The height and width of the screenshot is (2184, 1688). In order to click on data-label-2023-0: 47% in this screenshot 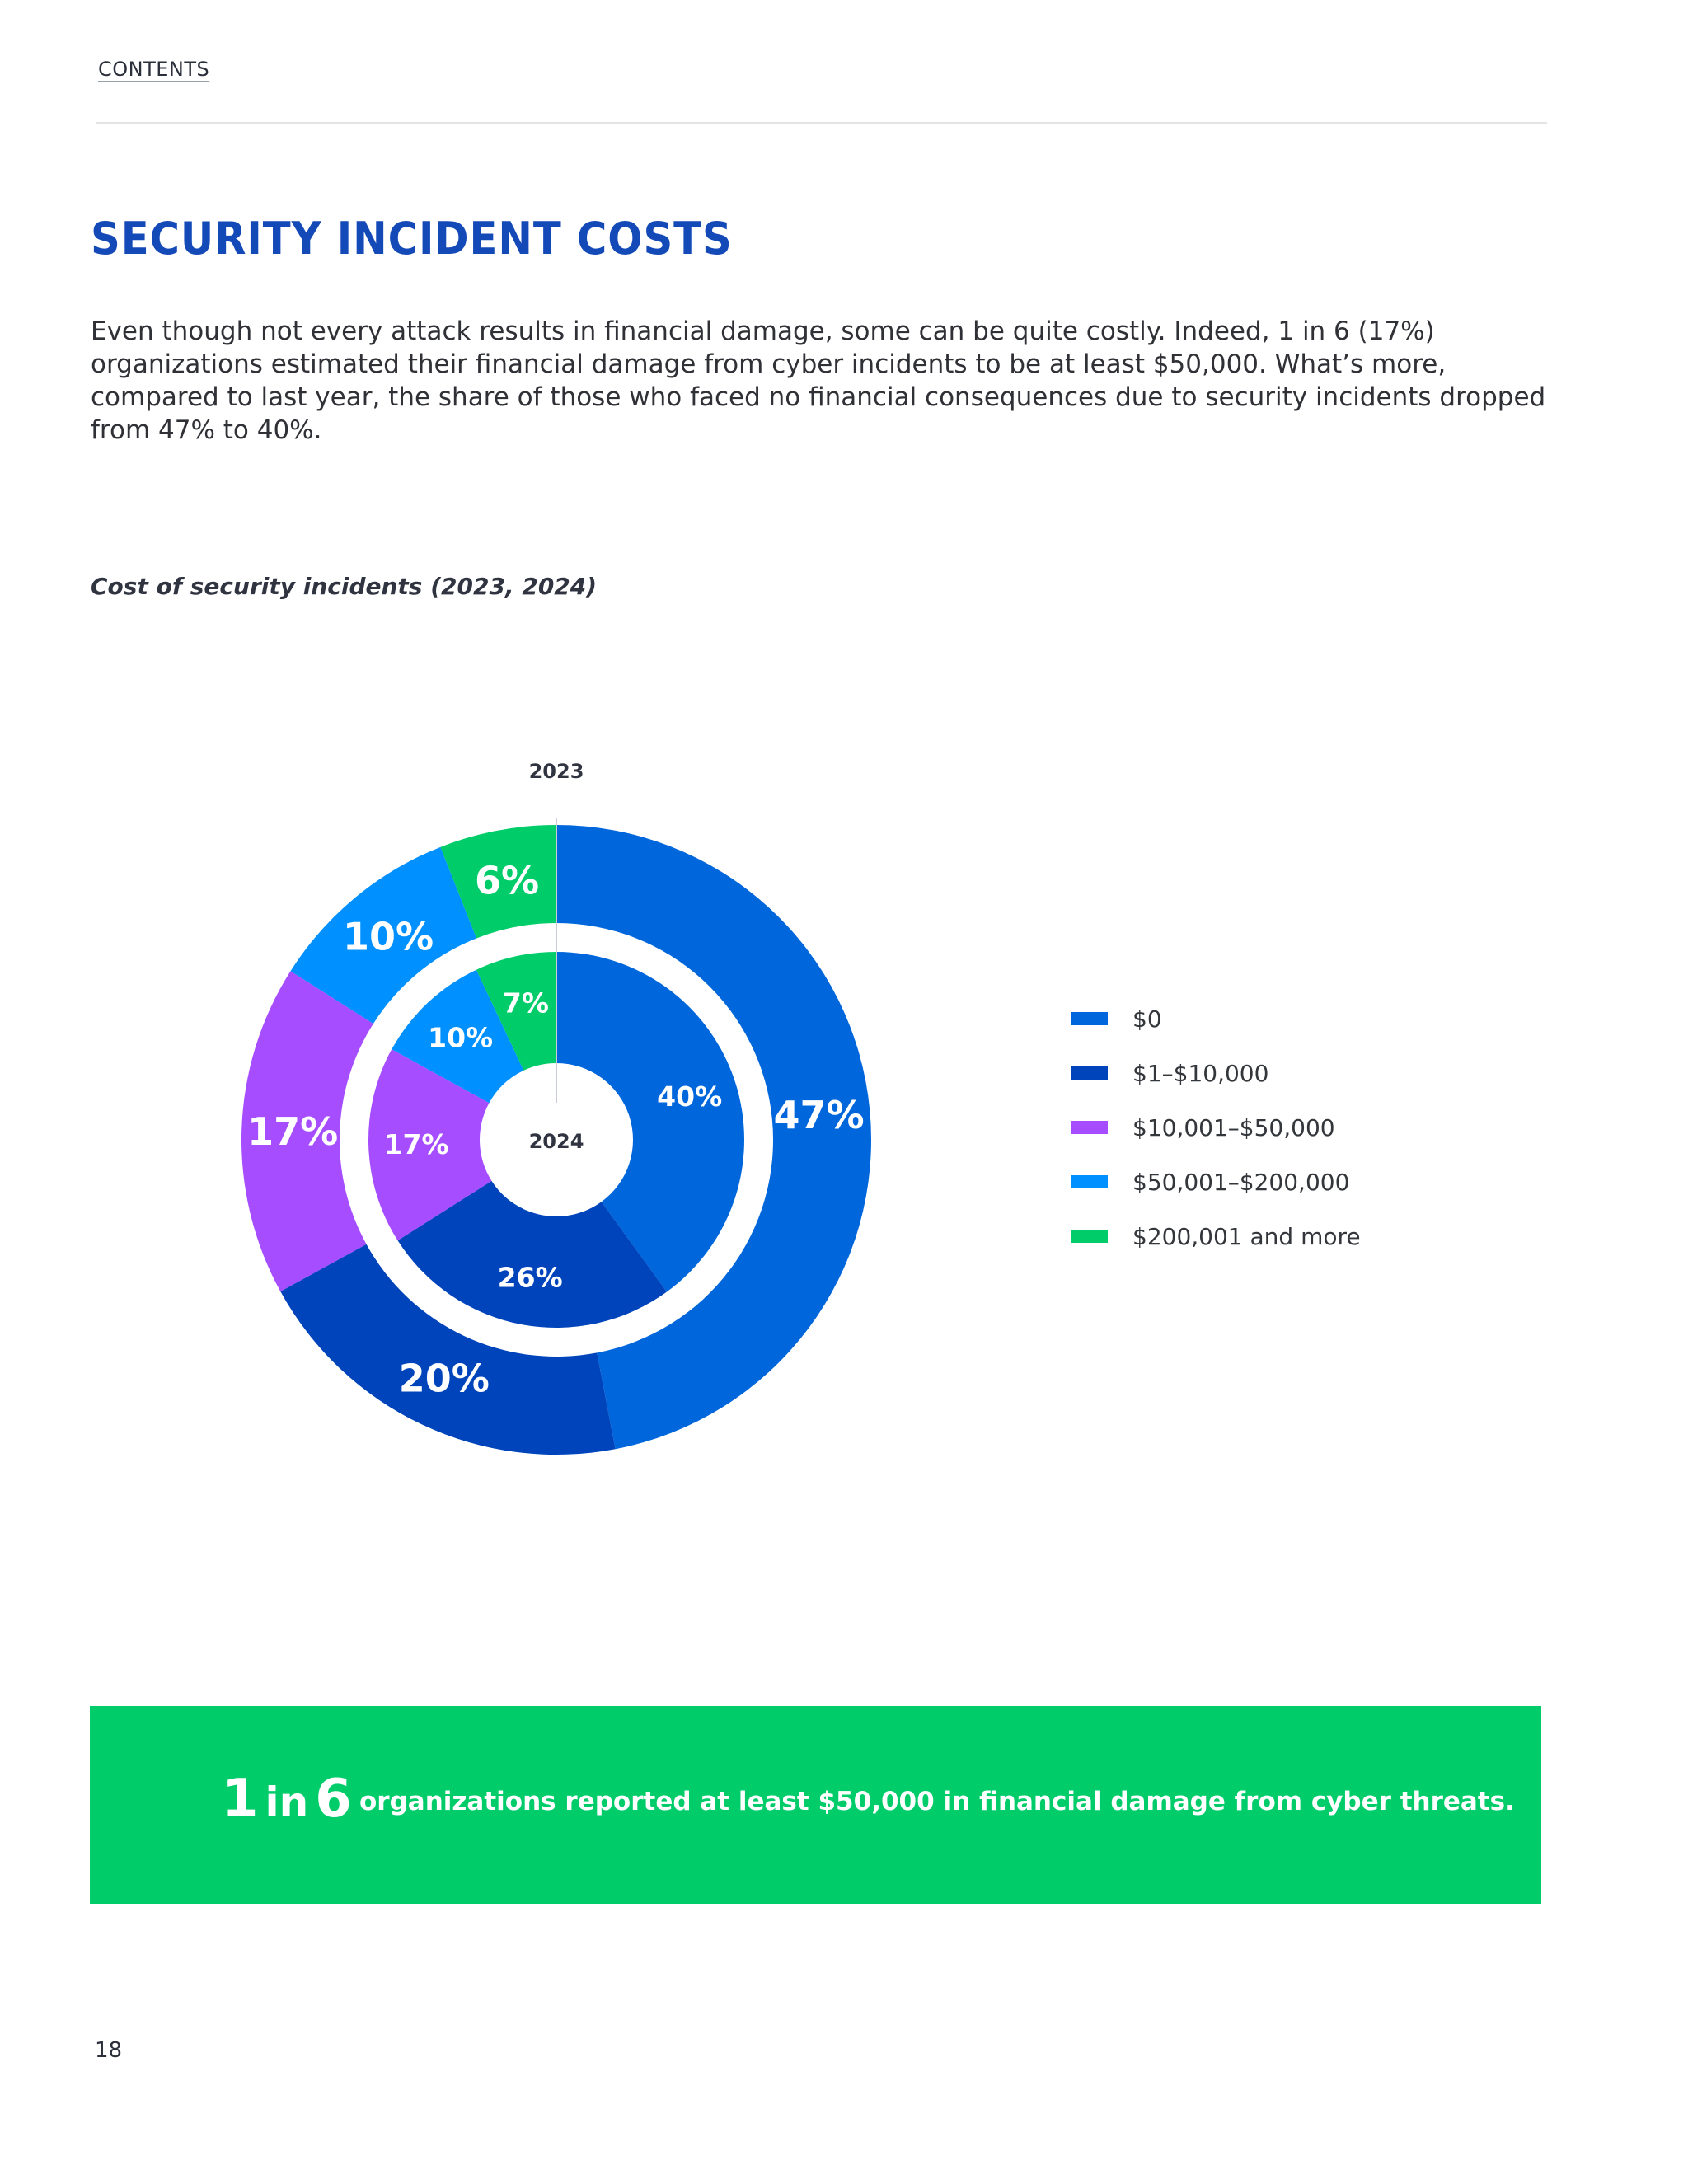, I will do `click(819, 1115)`.